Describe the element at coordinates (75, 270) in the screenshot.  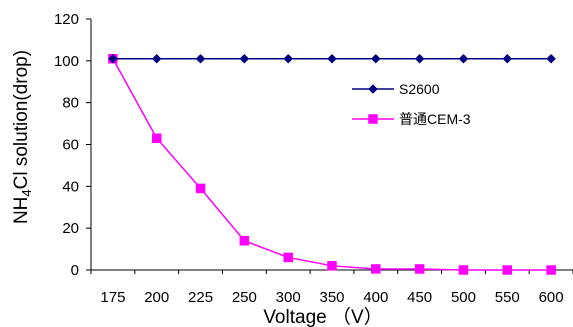
I see `y-tick-label: 0` at that location.